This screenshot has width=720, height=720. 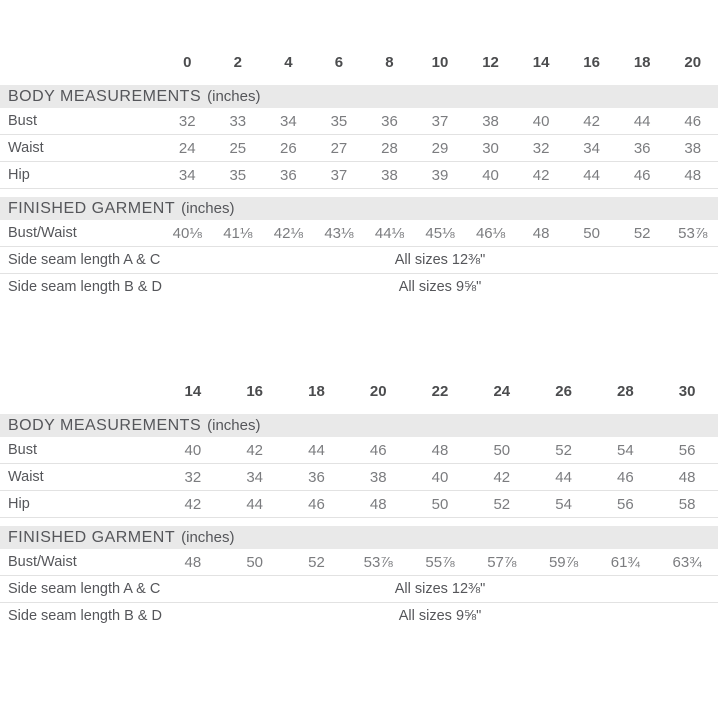 What do you see at coordinates (187, 62) in the screenshot?
I see `size-column-header: 0` at bounding box center [187, 62].